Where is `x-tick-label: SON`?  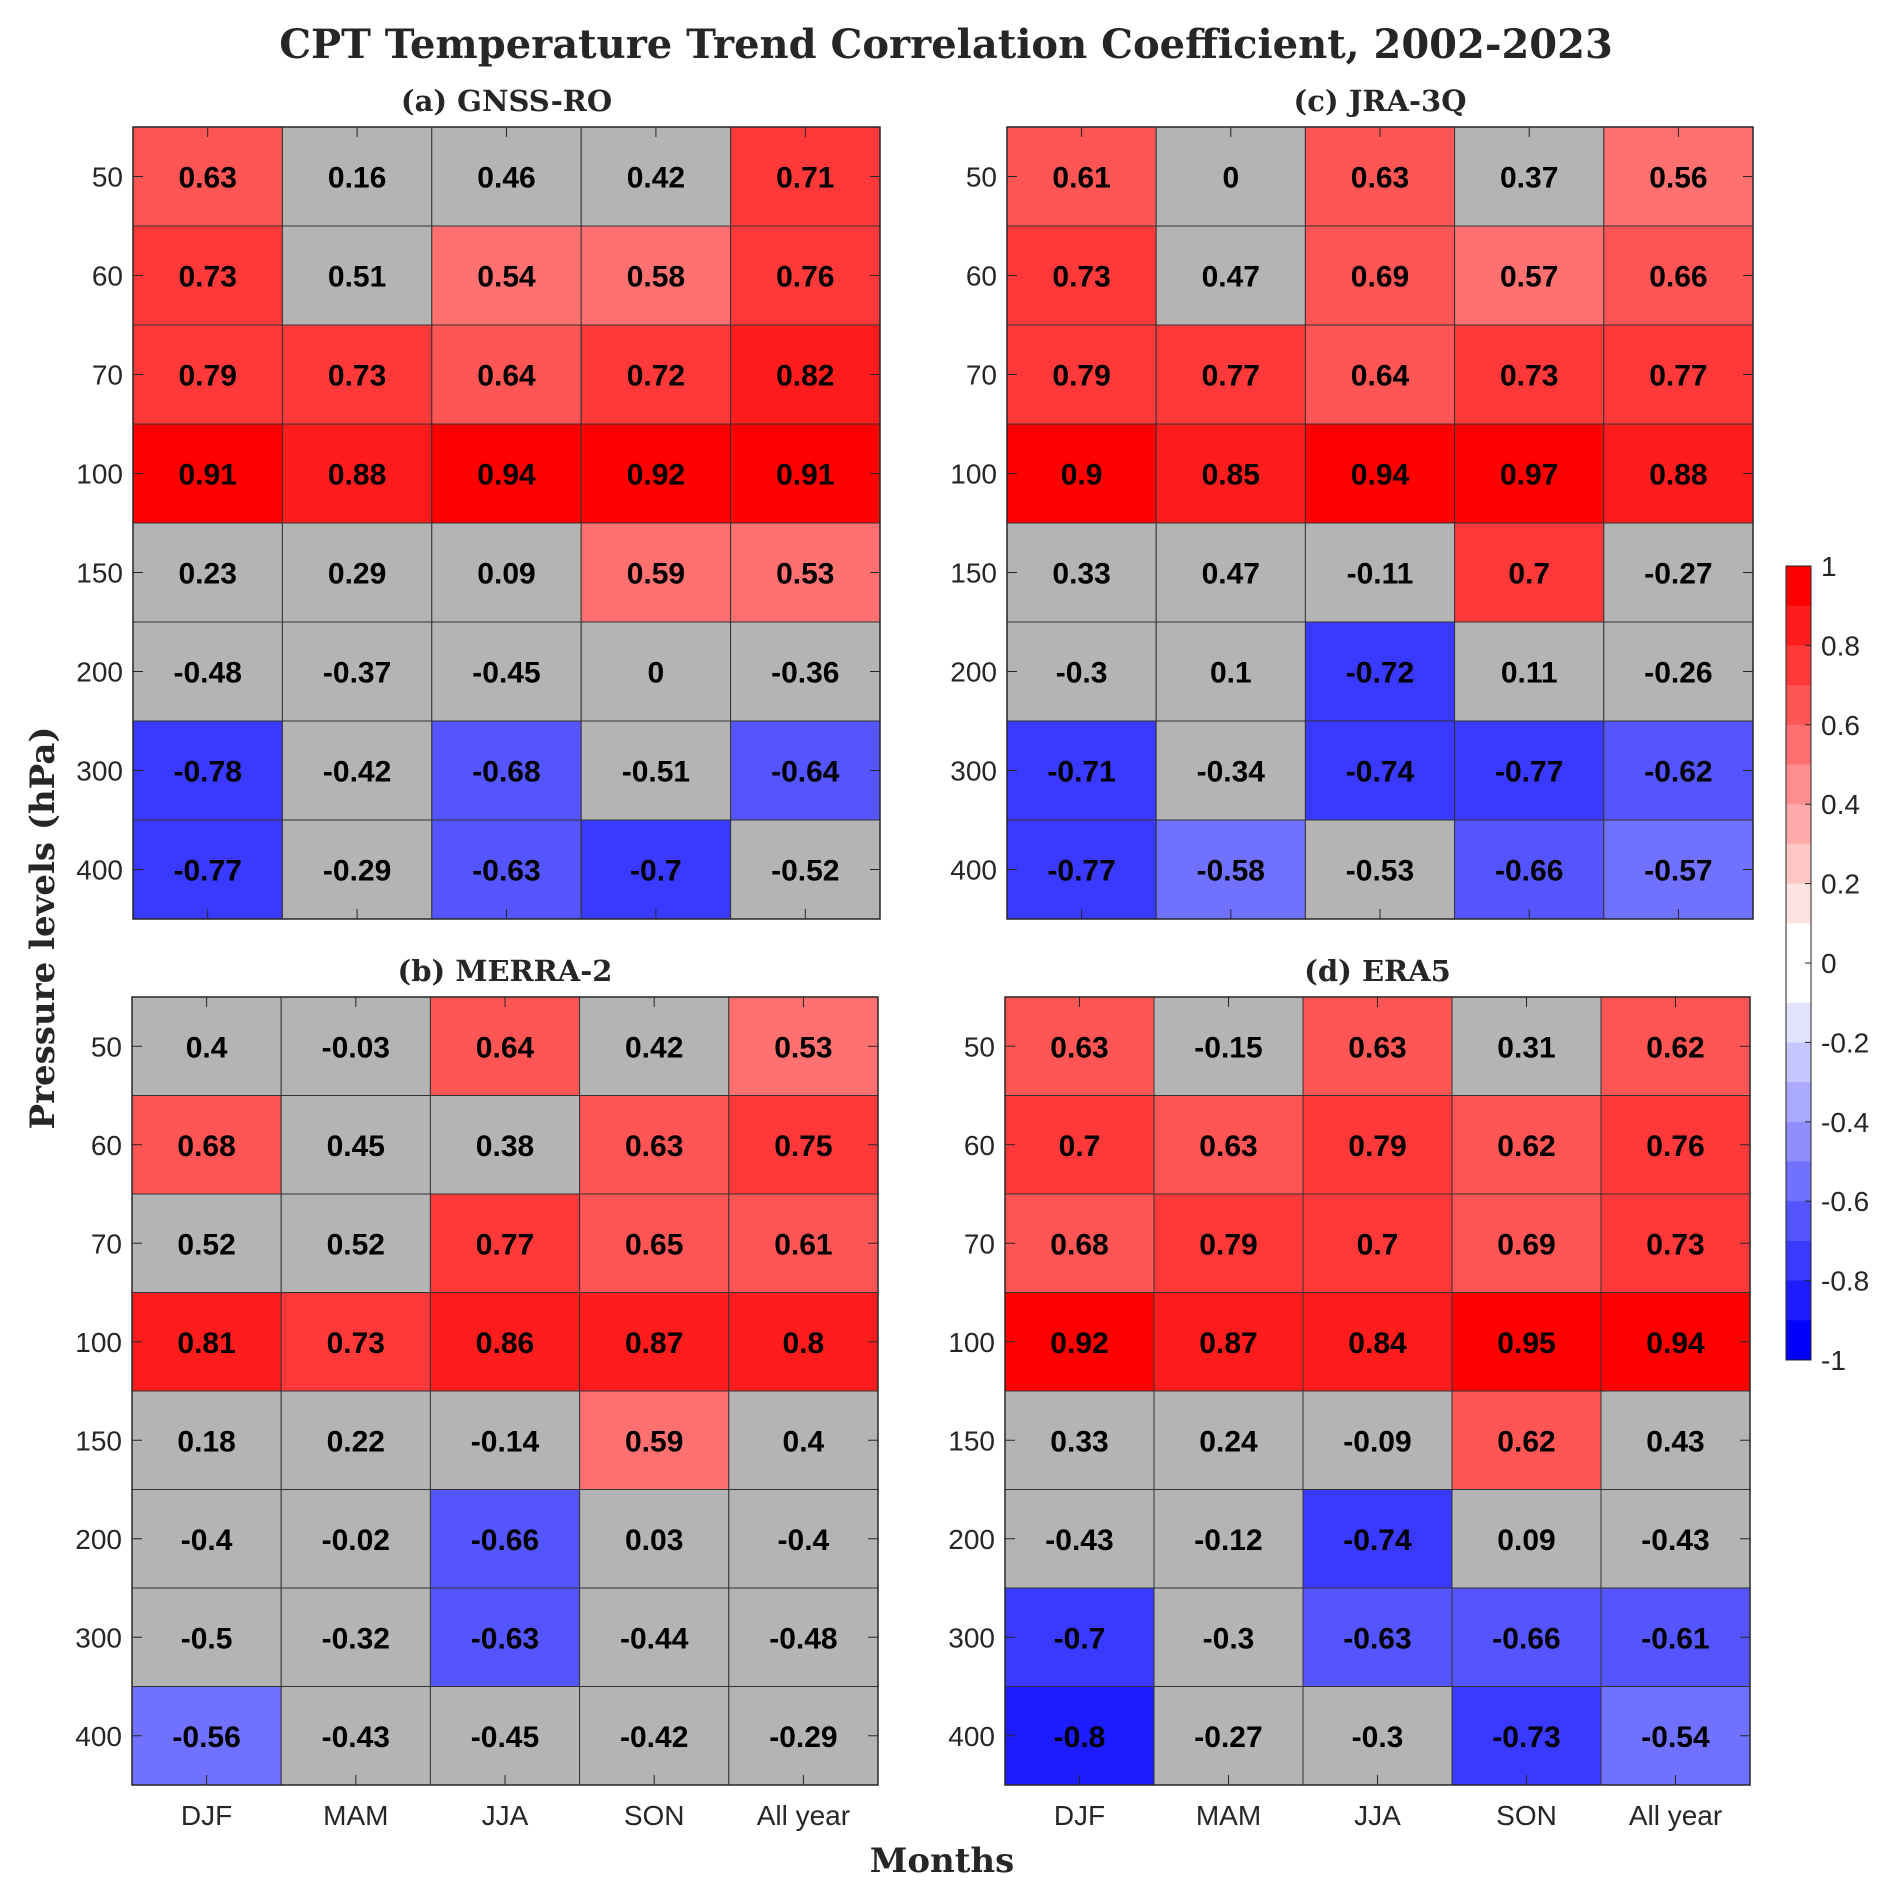 x-tick-label: SON is located at coordinates (1526, 1815).